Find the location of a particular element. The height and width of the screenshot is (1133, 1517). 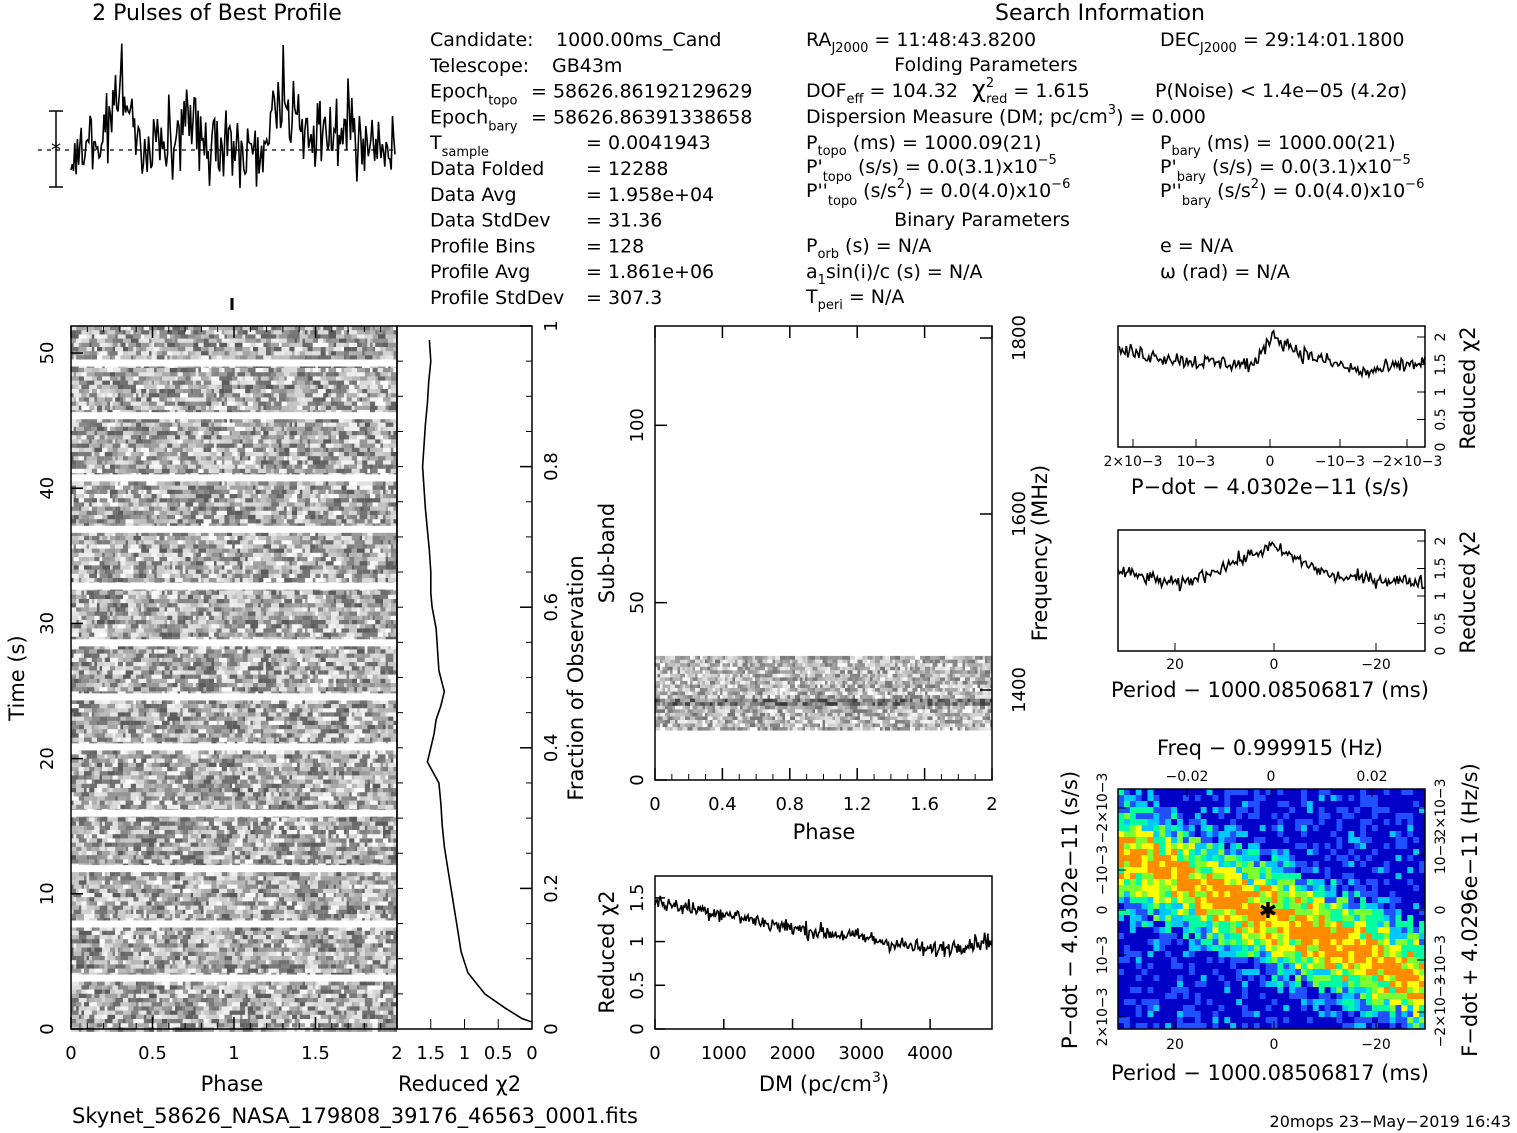

info-value: = 1.958e+04 is located at coordinates (650, 195).